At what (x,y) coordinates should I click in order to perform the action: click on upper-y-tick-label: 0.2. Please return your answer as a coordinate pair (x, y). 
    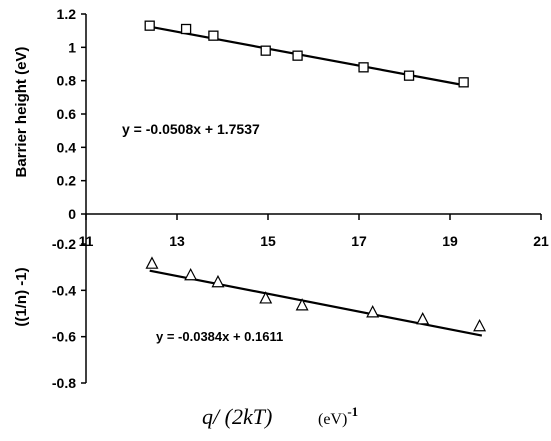
    Looking at the image, I should click on (67, 181).